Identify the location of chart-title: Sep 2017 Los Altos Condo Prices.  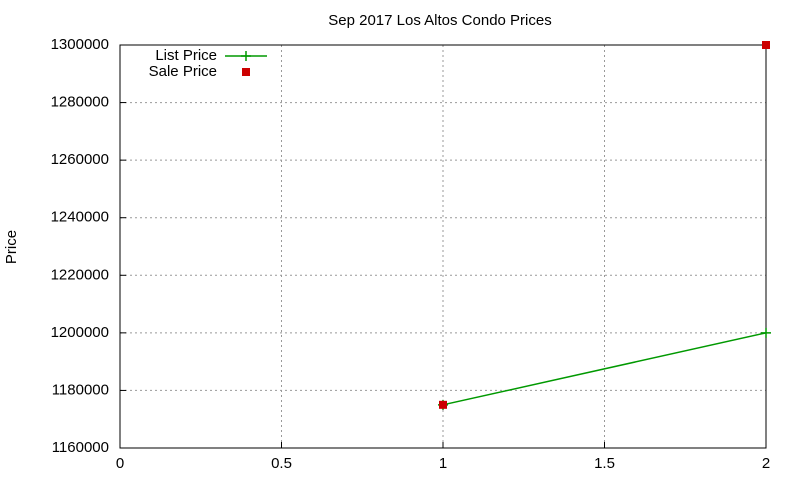
(439, 20).